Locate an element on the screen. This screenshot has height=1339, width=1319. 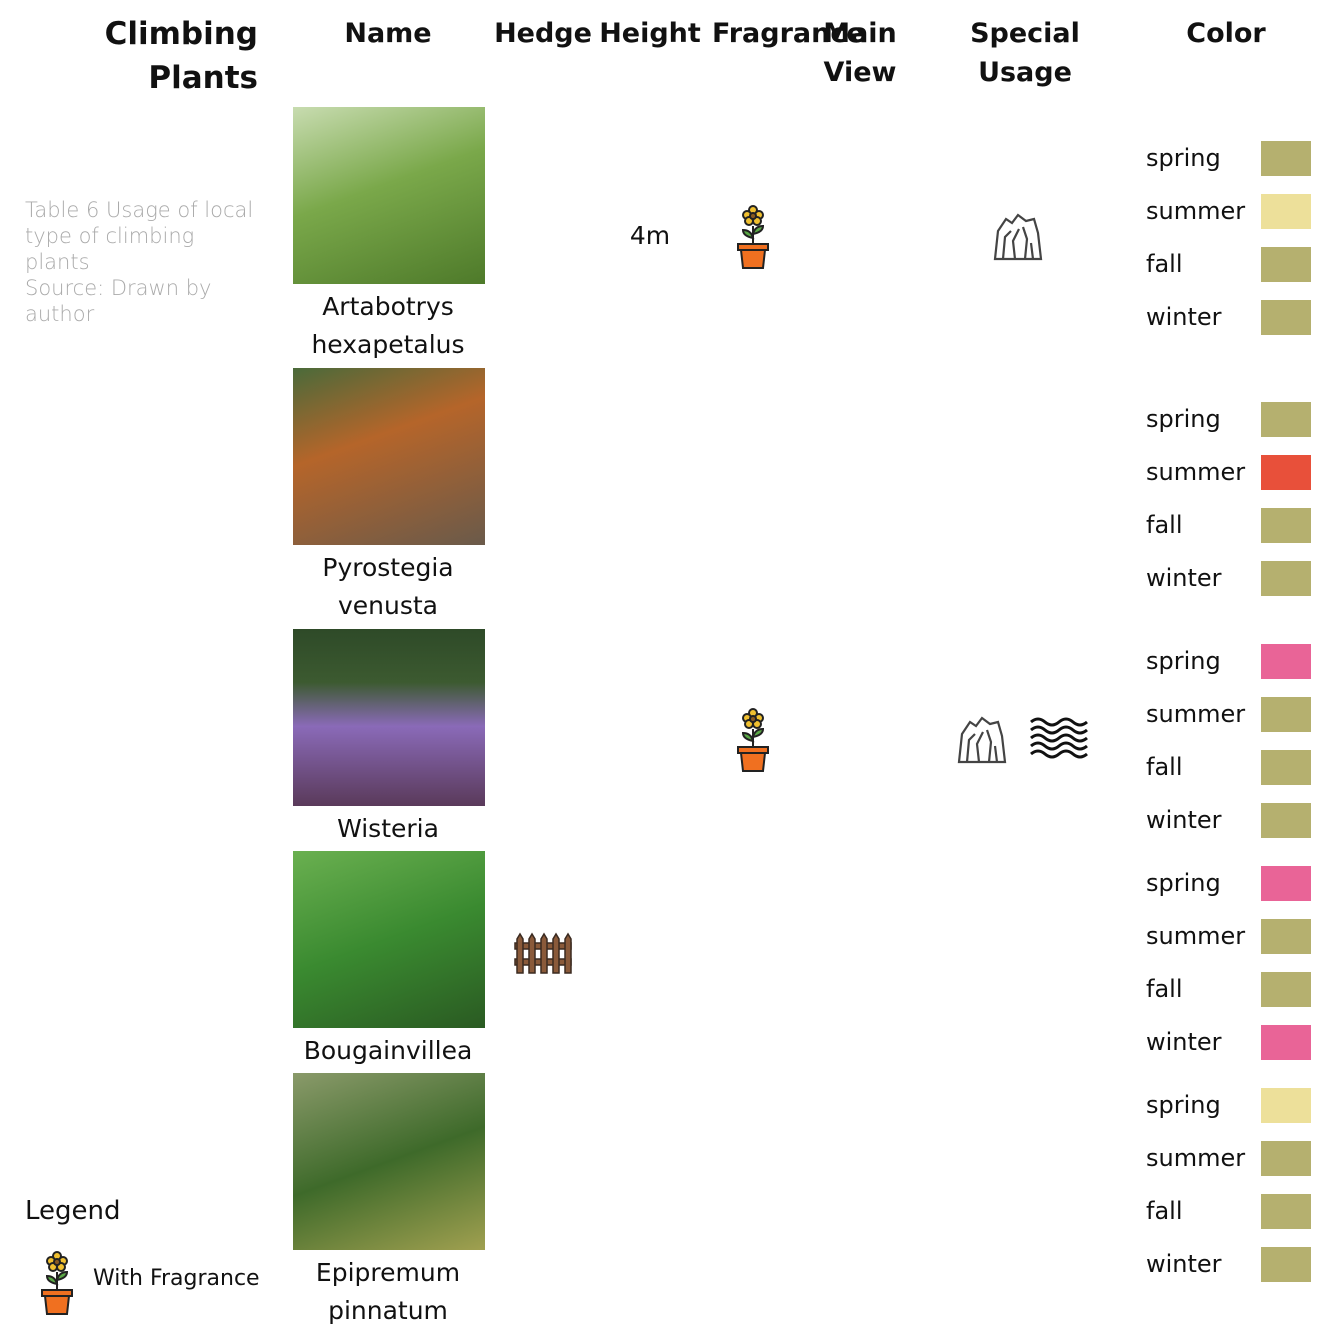
legend-label: With Fragrance is located at coordinates (176, 1278).